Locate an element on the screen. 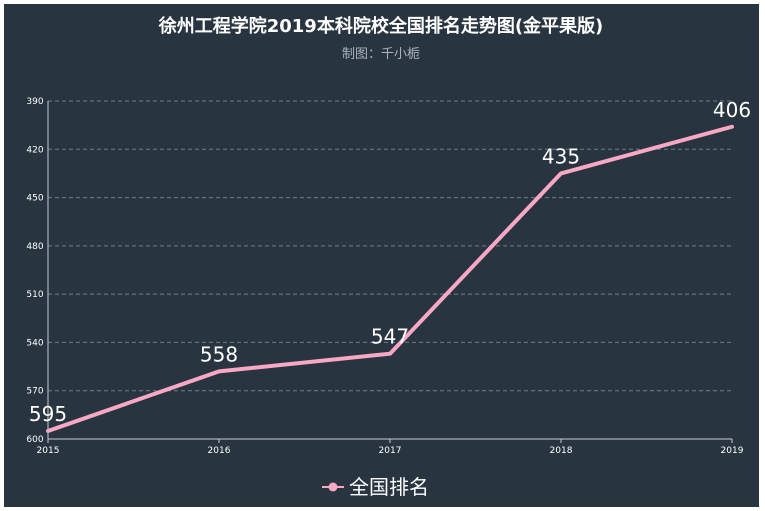 The height and width of the screenshot is (511, 765). y-tick-label: 390 is located at coordinates (34, 102).